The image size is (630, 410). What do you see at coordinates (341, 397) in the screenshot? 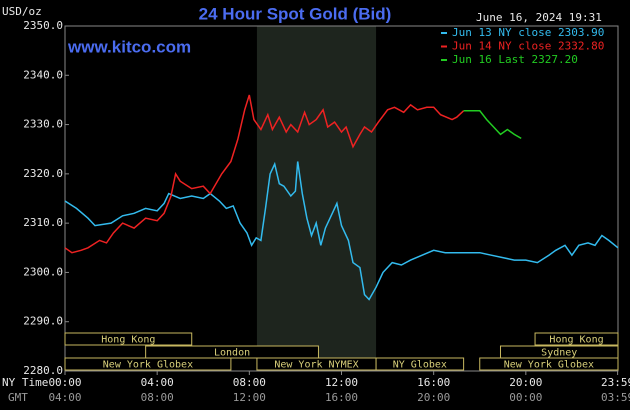
I see `x2-tick-label: 16:00` at bounding box center [341, 397].